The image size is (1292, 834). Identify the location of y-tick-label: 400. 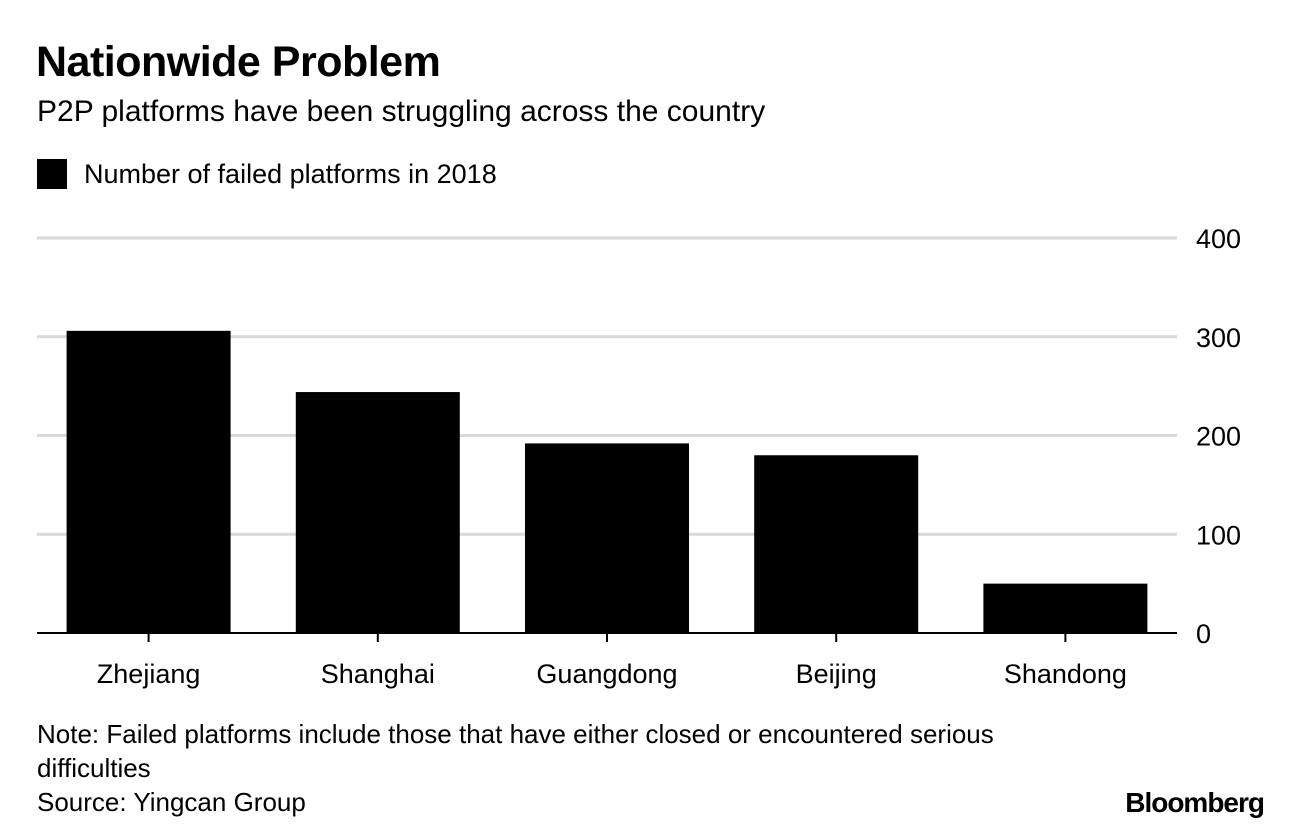
(1218, 239).